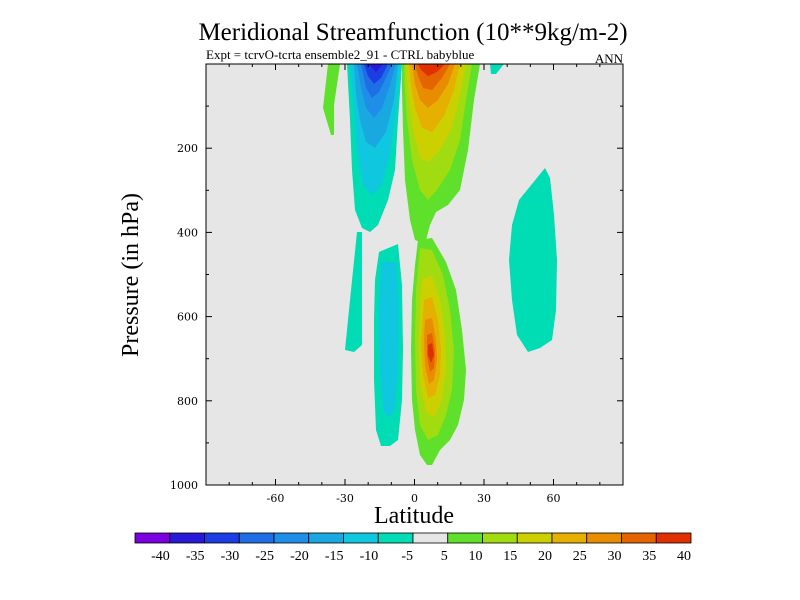 Image resolution: width=800 pixels, height=600 pixels. Describe the element at coordinates (412, 32) in the screenshot. I see `chart-title: Meridional Streamfunction (10**9kg/m-2)` at that location.